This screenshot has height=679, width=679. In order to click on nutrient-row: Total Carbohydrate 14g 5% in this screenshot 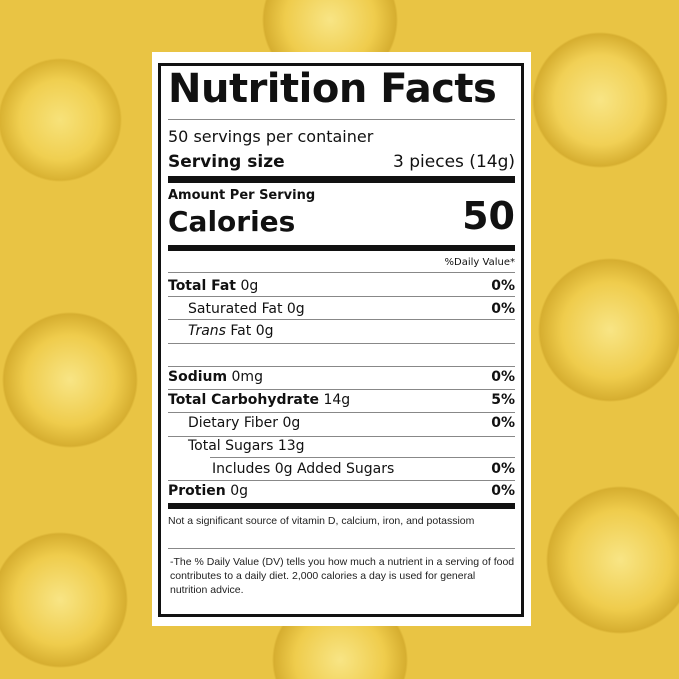, I will do `click(341, 400)`.